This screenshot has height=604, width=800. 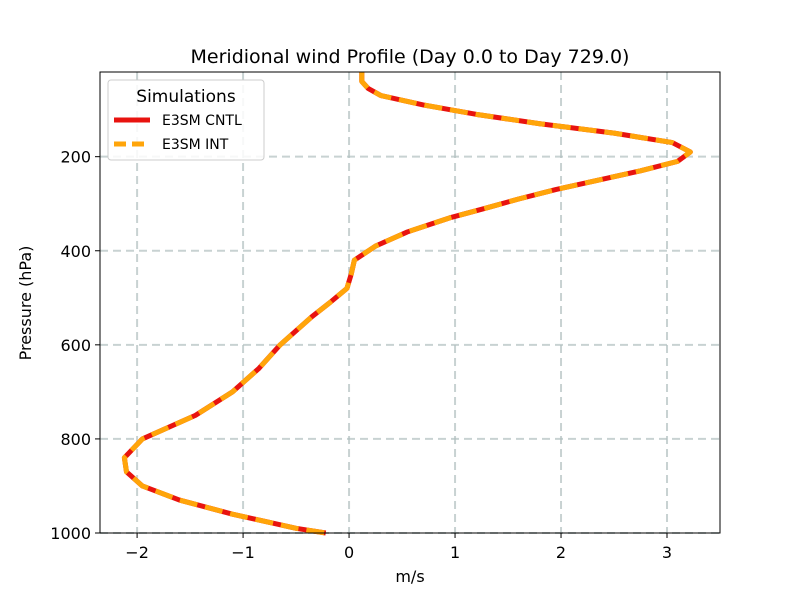 What do you see at coordinates (75, 251) in the screenshot?
I see `y-tick-label: 400` at bounding box center [75, 251].